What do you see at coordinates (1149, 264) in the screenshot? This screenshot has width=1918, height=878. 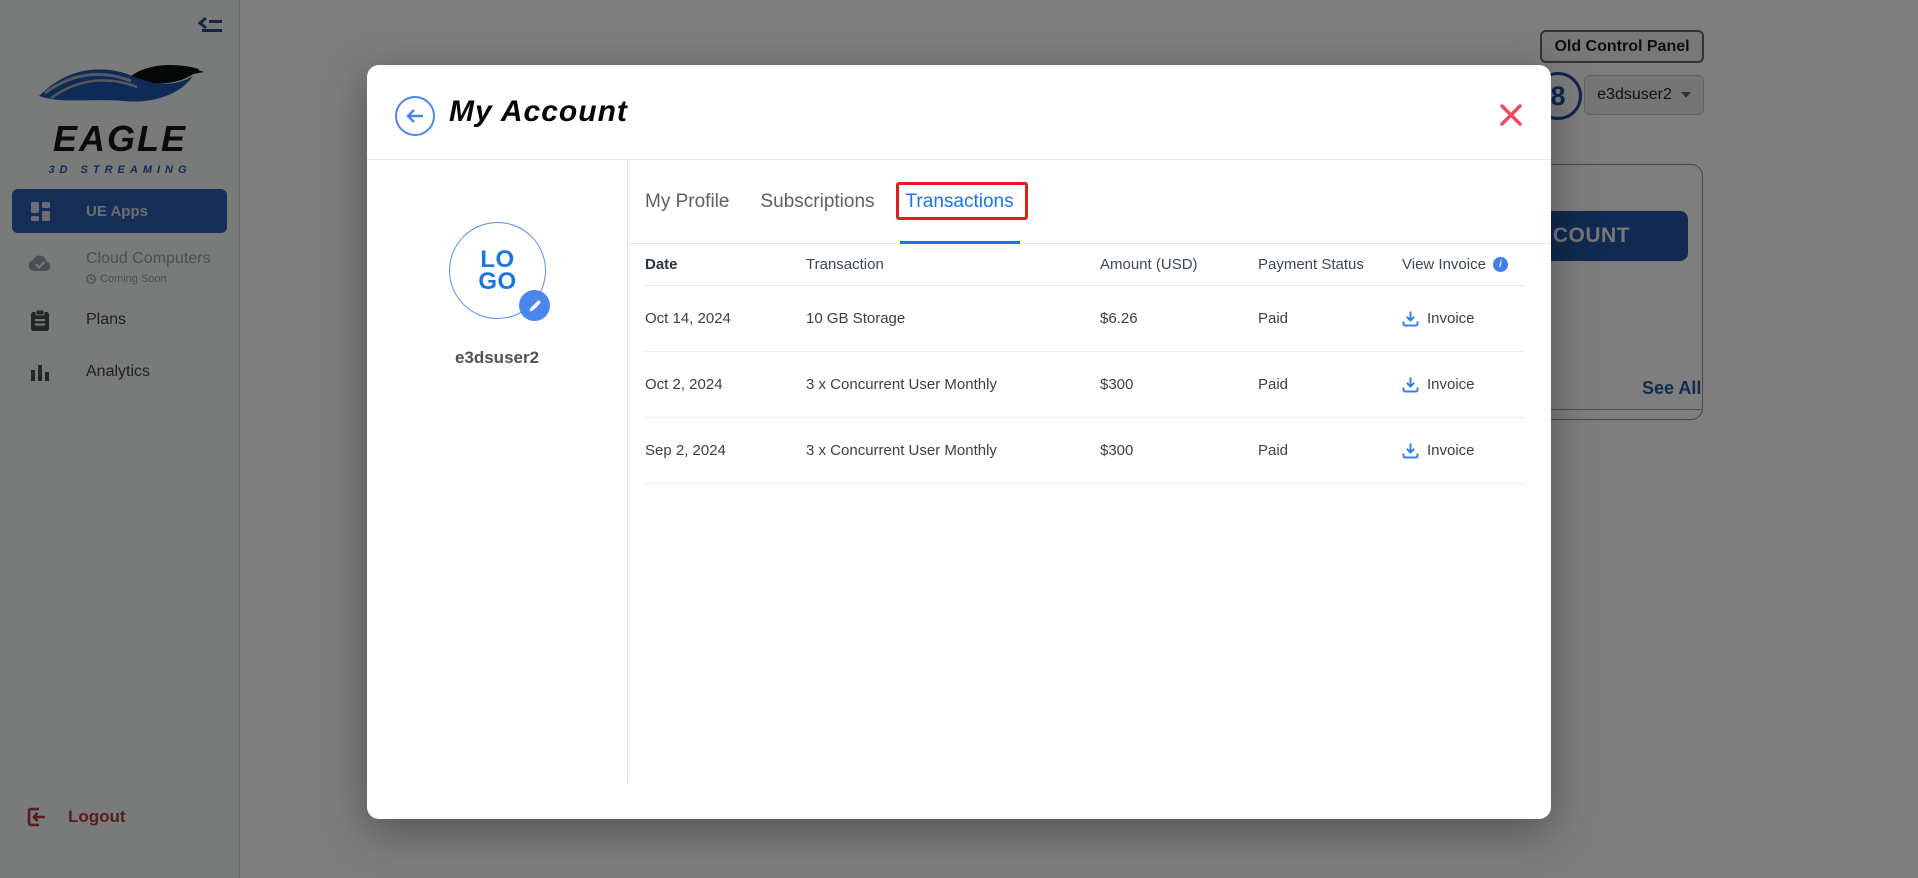 I see `col-amount: Amount (USD)` at bounding box center [1149, 264].